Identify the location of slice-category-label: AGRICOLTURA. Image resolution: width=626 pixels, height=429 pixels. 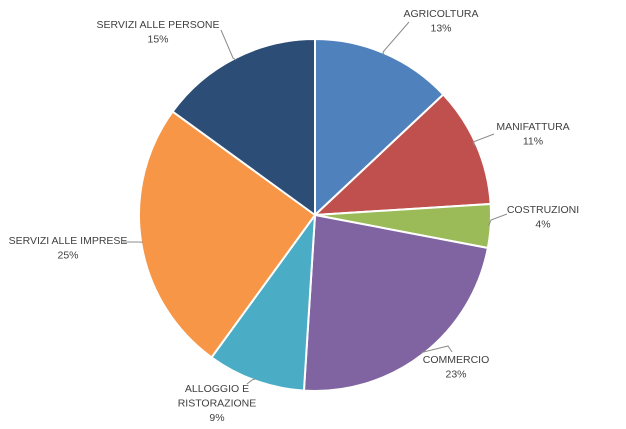
(440, 14).